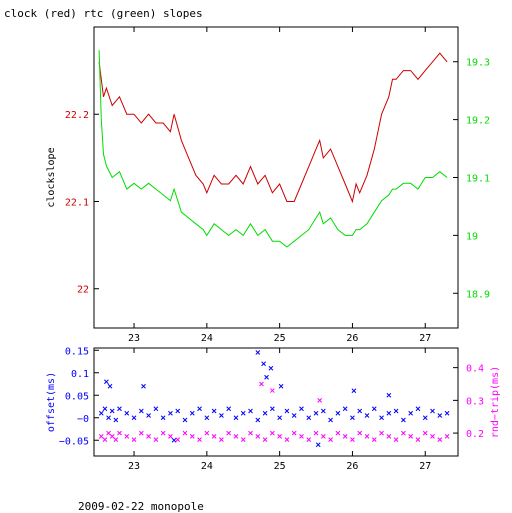  What do you see at coordinates (207, 338) in the screenshot?
I see `x-tick-label: 24` at bounding box center [207, 338].